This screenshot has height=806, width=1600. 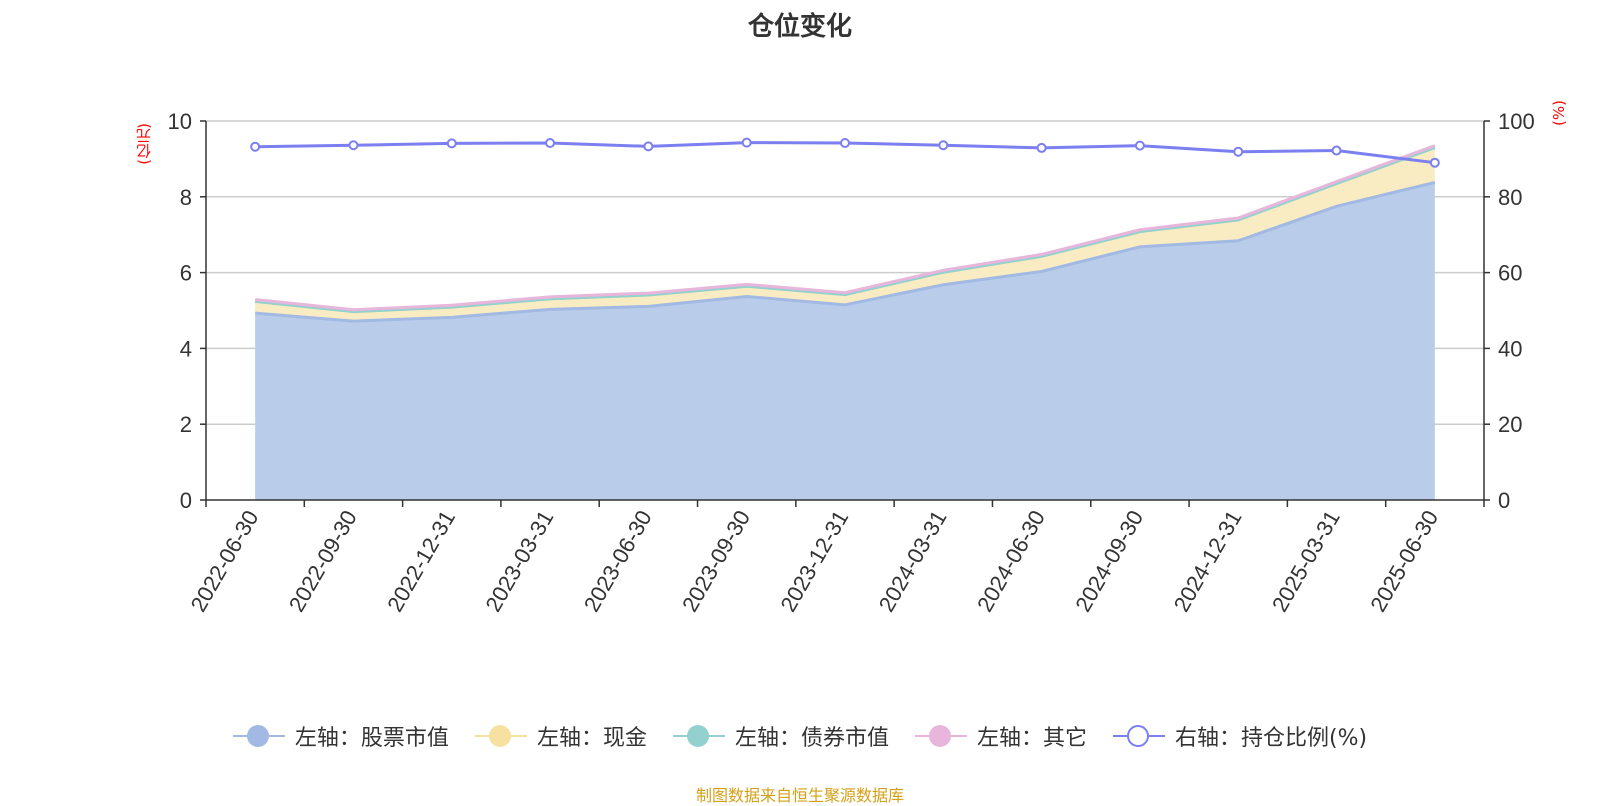 I want to click on left-axis-tick-label: 10, so click(x=180, y=121).